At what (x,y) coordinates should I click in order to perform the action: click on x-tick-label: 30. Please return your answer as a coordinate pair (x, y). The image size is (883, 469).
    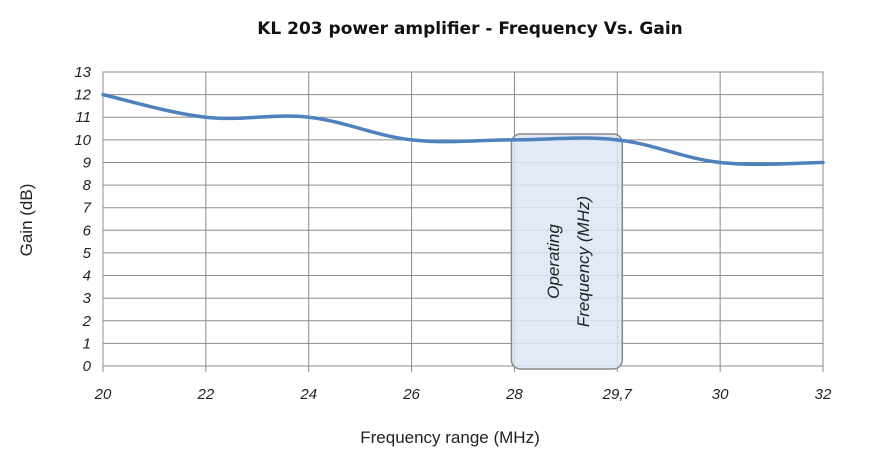
    Looking at the image, I should click on (720, 394).